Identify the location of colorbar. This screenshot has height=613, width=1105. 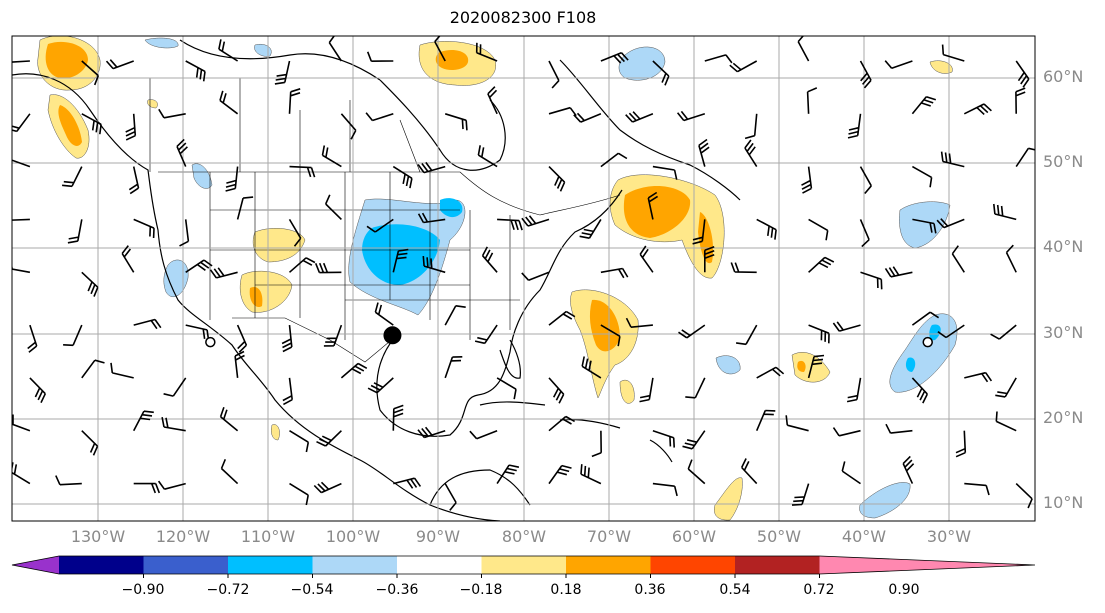
(523, 566).